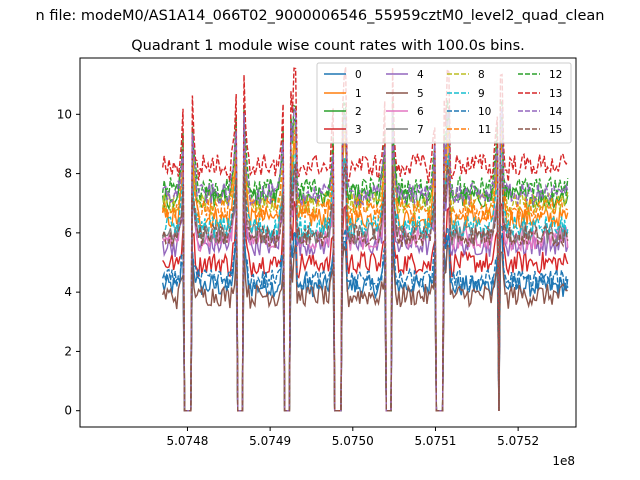 This screenshot has height=480, width=640. I want to click on y-tick-label: 0, so click(68, 411).